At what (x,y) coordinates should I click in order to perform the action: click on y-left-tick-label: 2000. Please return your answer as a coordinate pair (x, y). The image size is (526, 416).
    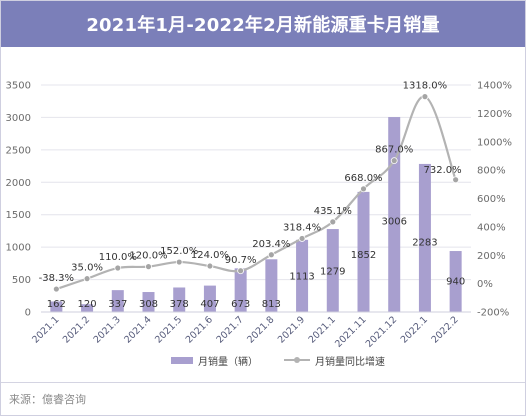
    Looking at the image, I should click on (18, 183).